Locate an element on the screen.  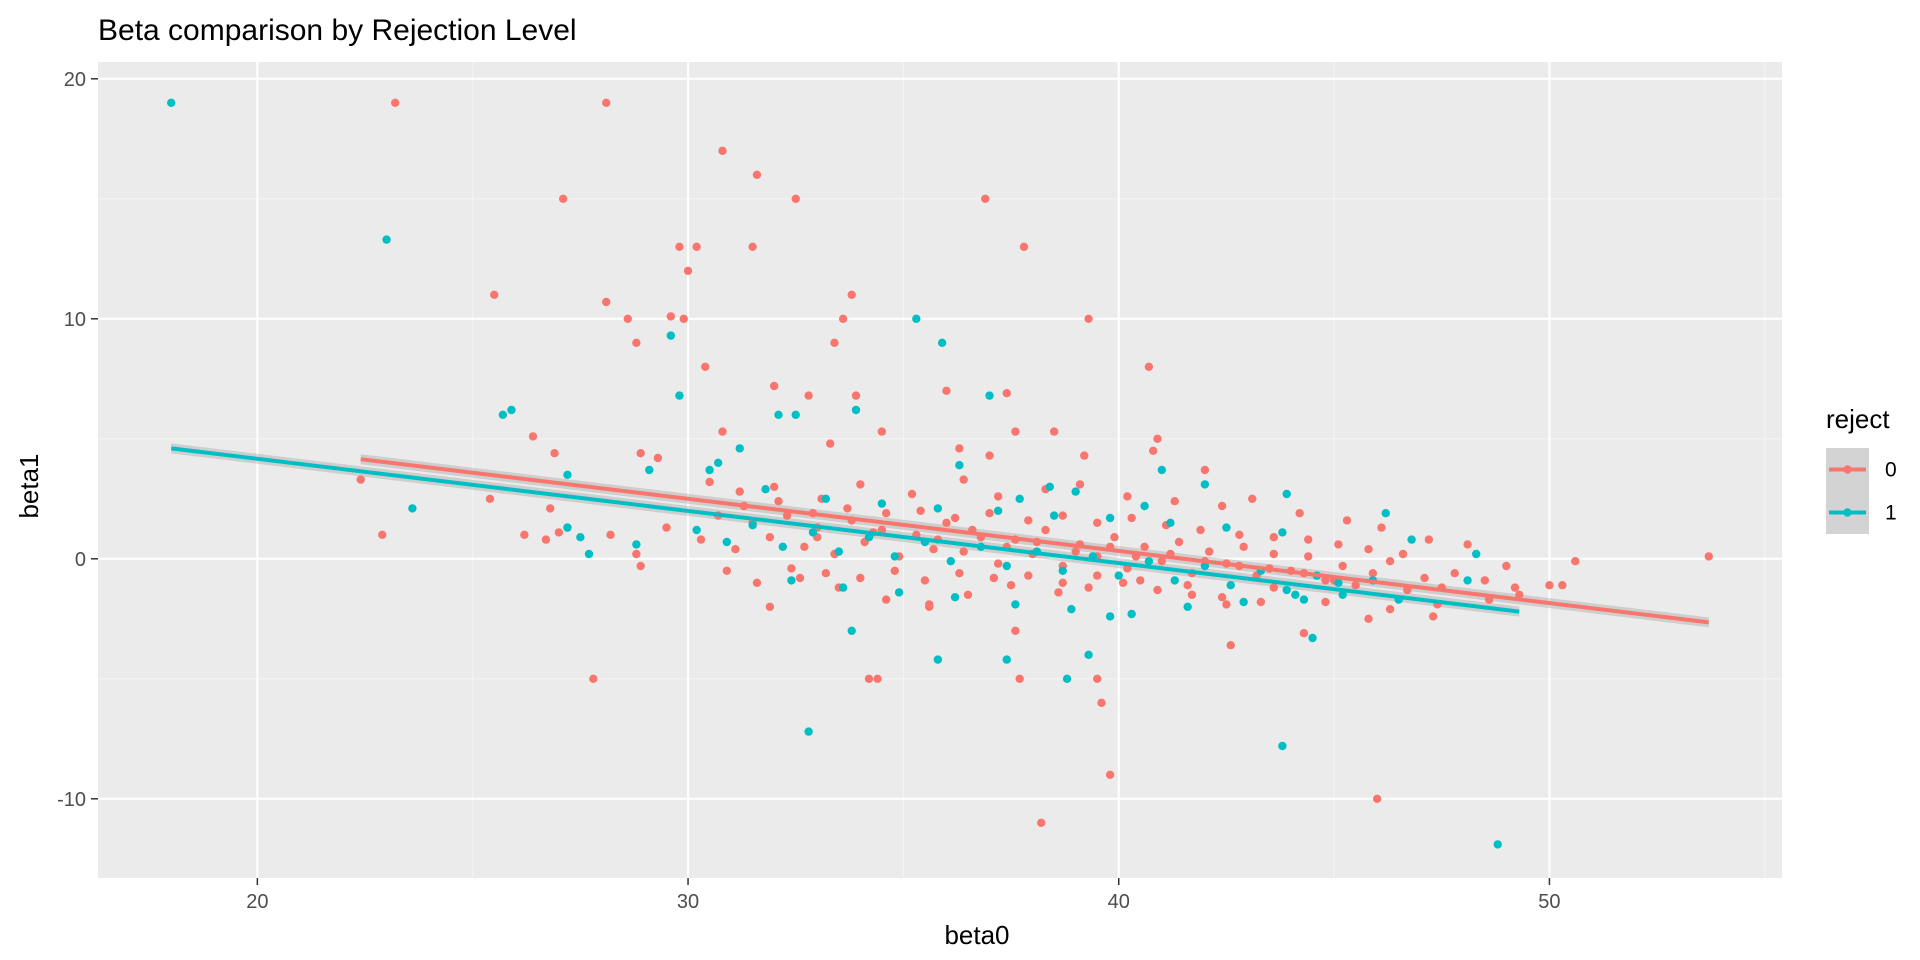
legend-title: reject is located at coordinates (1858, 419).